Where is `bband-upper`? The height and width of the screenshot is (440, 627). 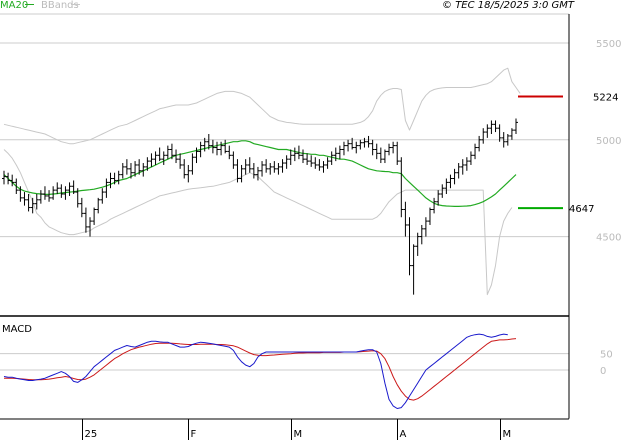
bband-upper is located at coordinates (262, 106).